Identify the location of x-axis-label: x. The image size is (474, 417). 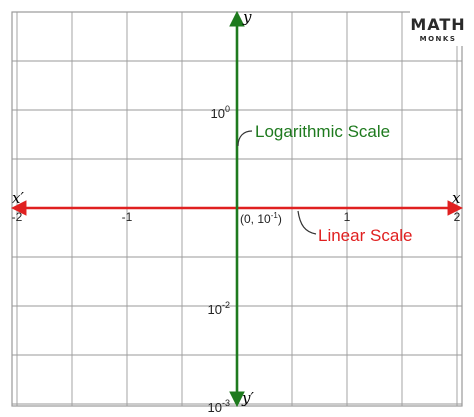
(456, 198).